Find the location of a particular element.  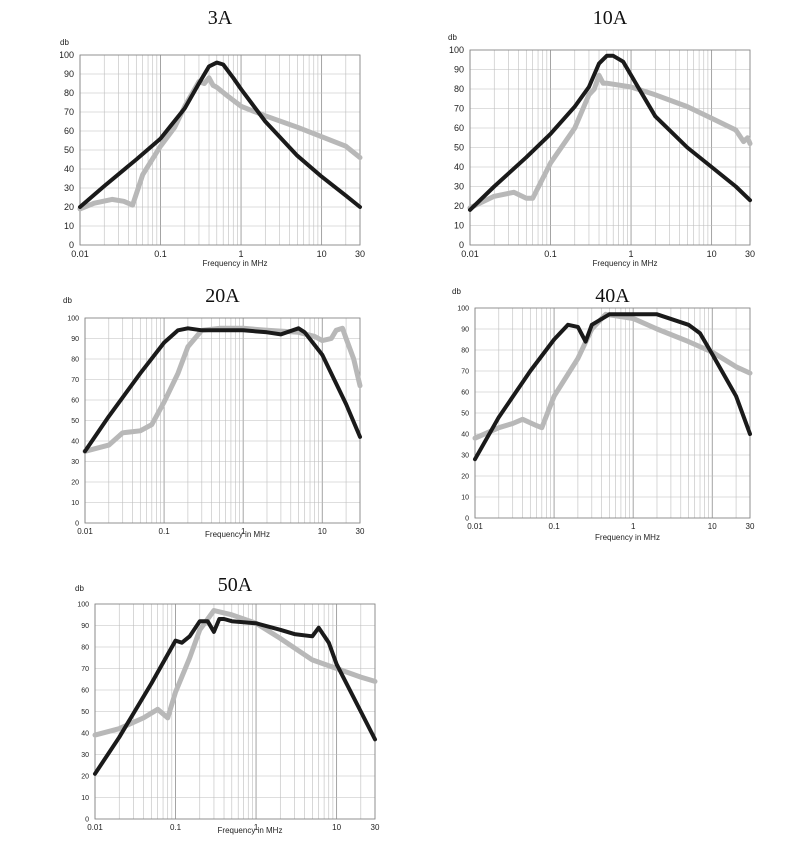

chart-title: 10A is located at coordinates (610, 18).